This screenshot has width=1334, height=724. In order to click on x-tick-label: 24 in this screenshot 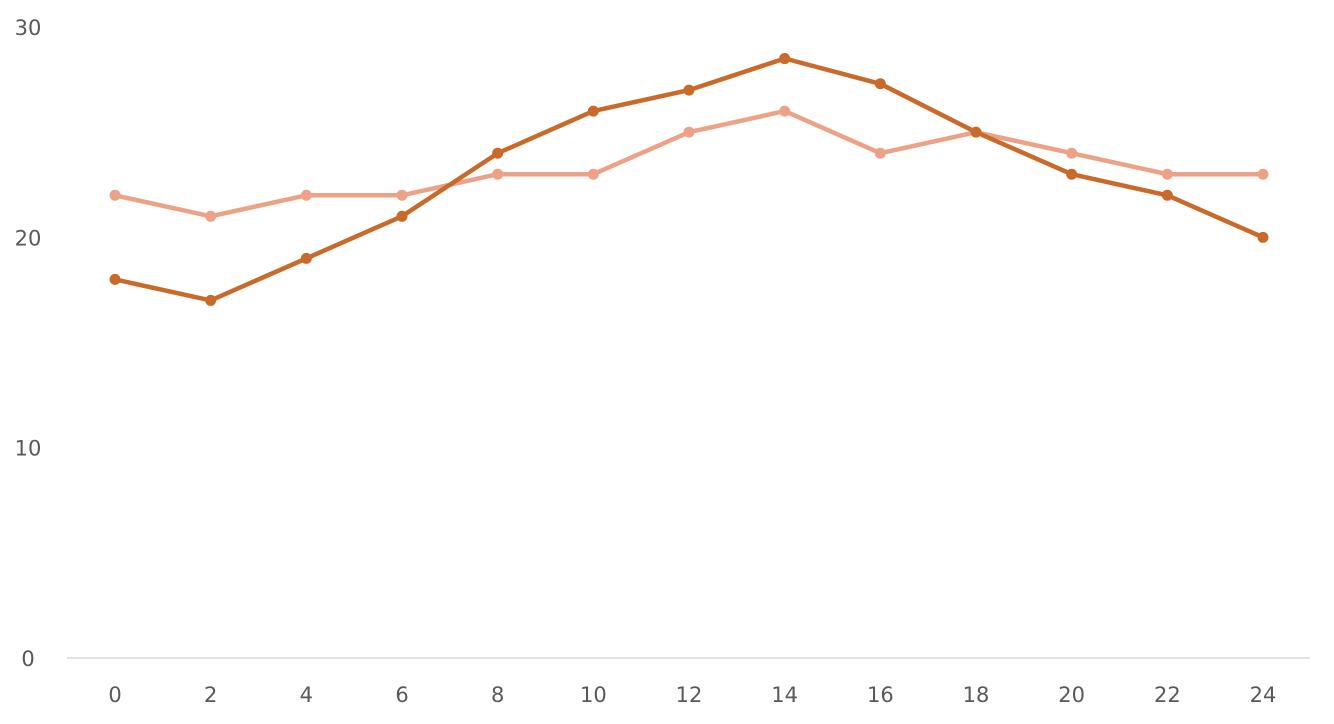, I will do `click(1263, 695)`.